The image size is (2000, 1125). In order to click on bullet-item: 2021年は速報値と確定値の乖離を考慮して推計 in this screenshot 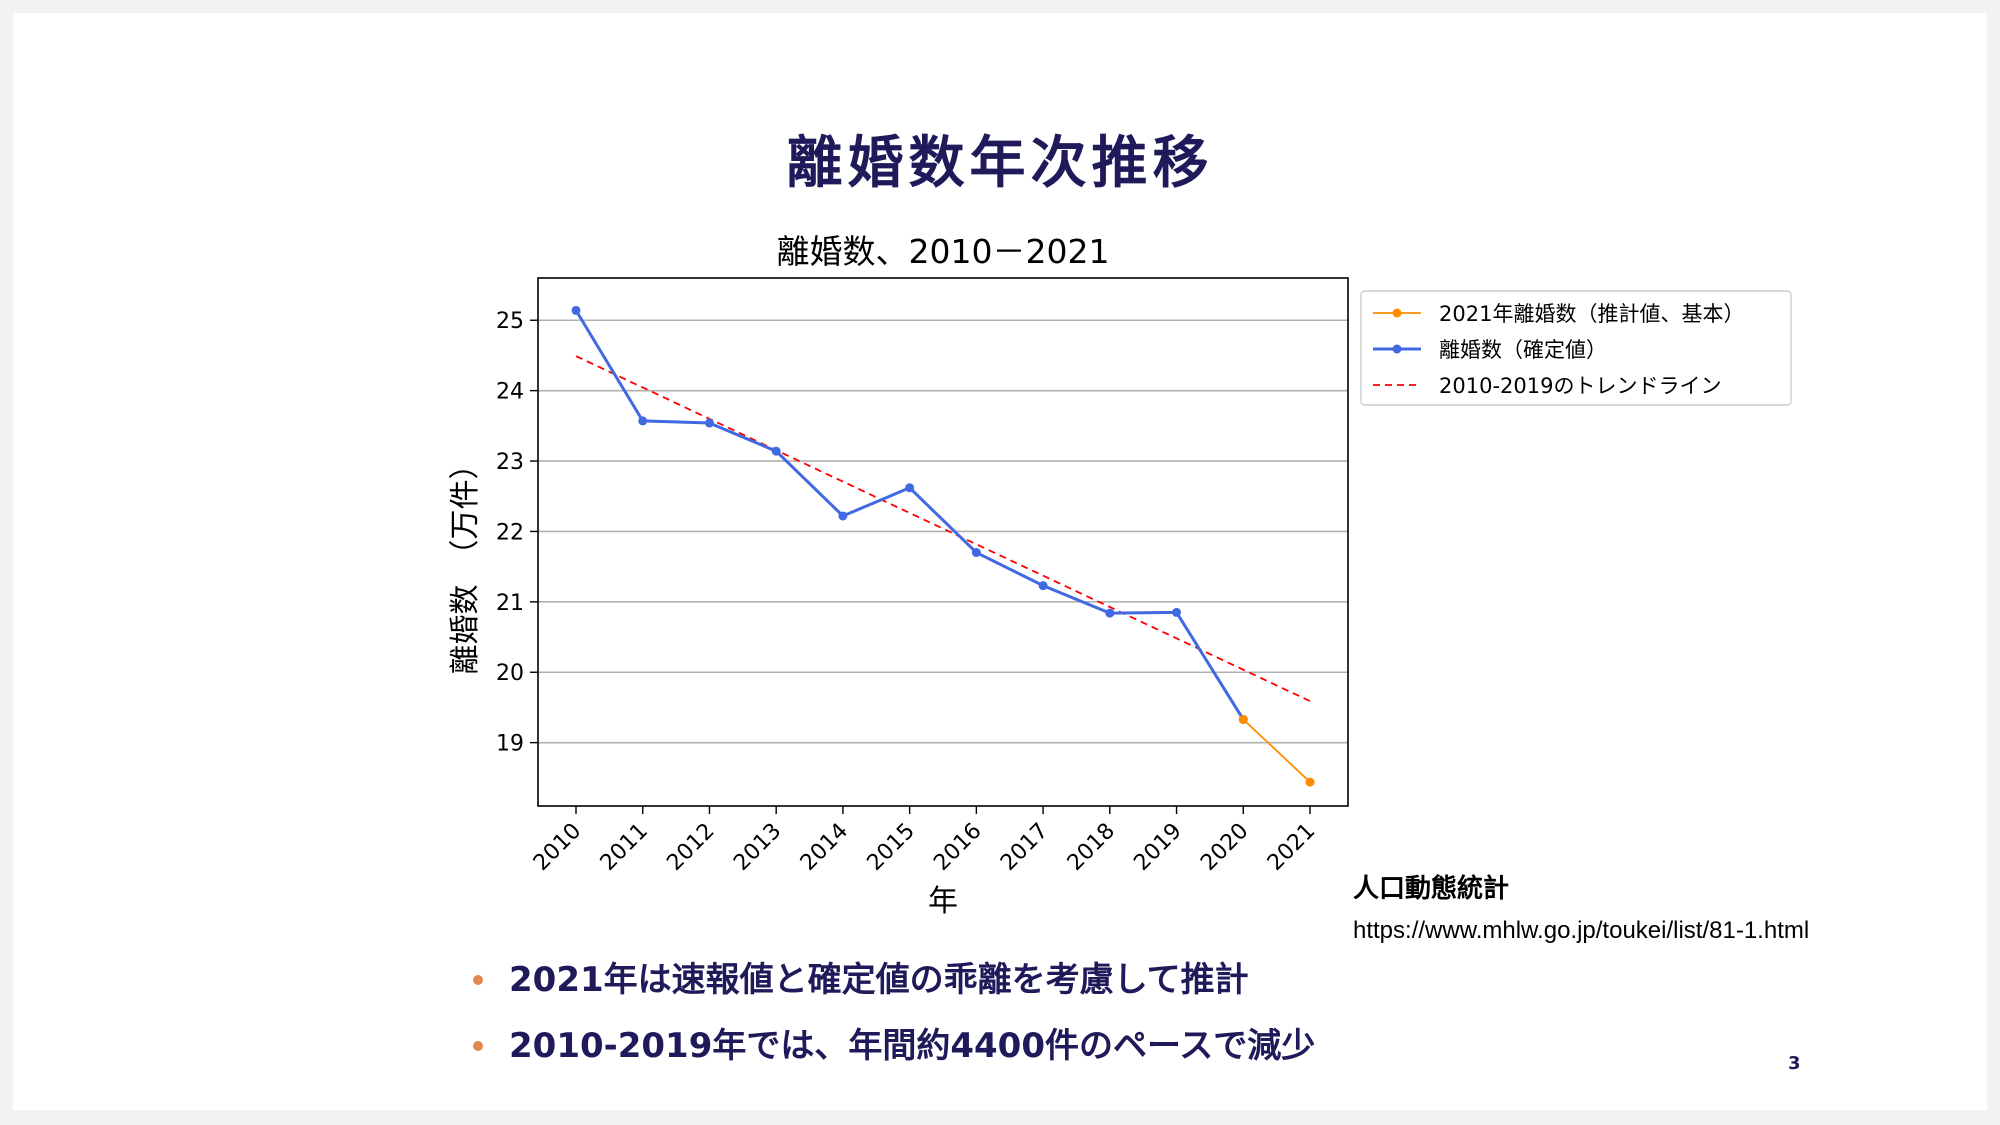, I will do `click(893, 980)`.